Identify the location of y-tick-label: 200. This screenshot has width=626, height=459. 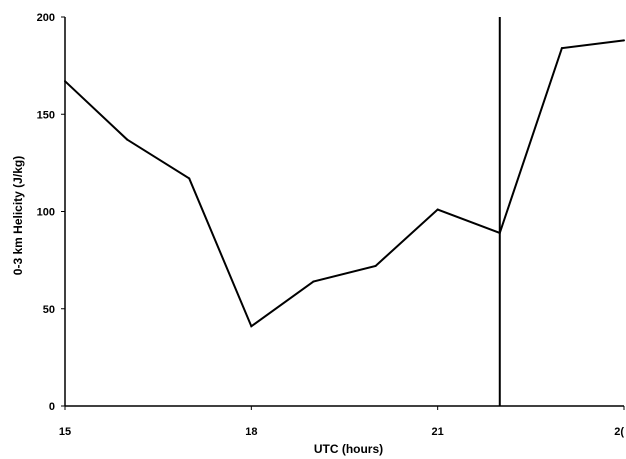
(46, 18).